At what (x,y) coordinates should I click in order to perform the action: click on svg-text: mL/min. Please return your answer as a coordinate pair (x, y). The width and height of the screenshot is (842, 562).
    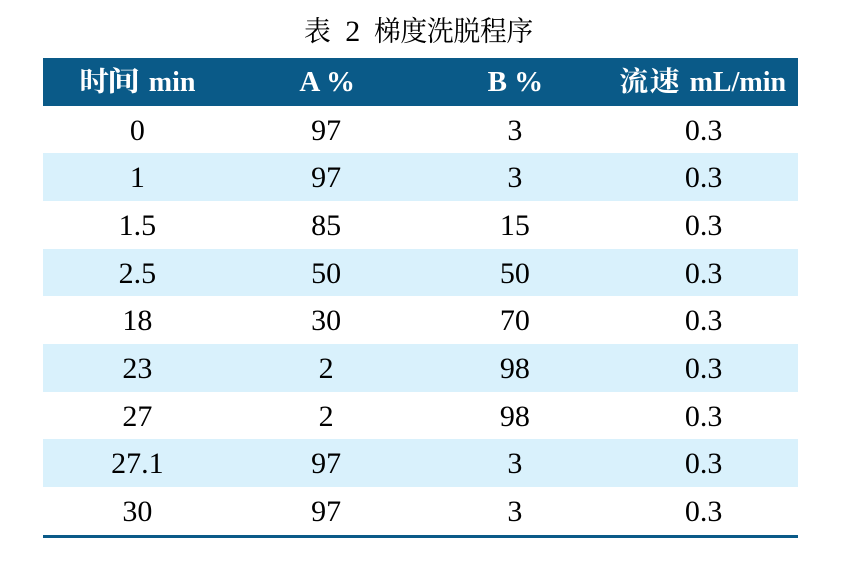
    Looking at the image, I should click on (738, 82).